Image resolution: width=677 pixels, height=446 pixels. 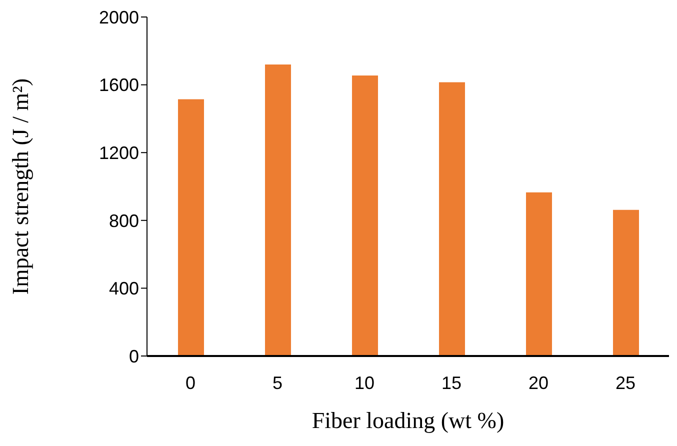 I want to click on y-tick-label: 1200, so click(x=118, y=152).